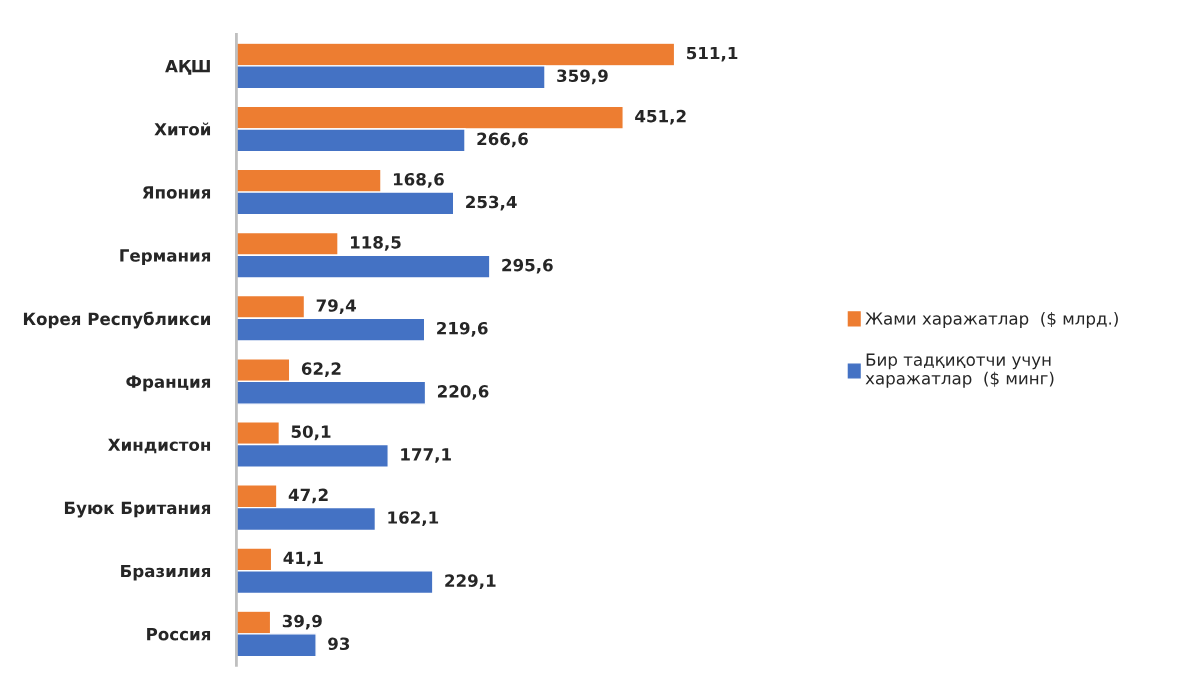 This screenshot has height=686, width=1194. What do you see at coordinates (426, 455) in the screenshot?
I see `data-label: 177,1` at bounding box center [426, 455].